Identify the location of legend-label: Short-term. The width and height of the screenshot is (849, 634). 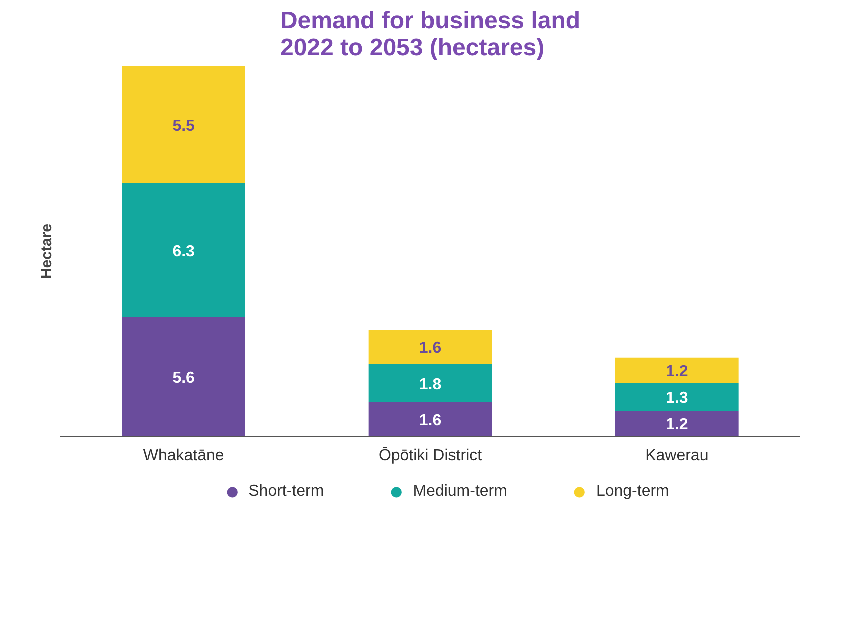
(286, 492).